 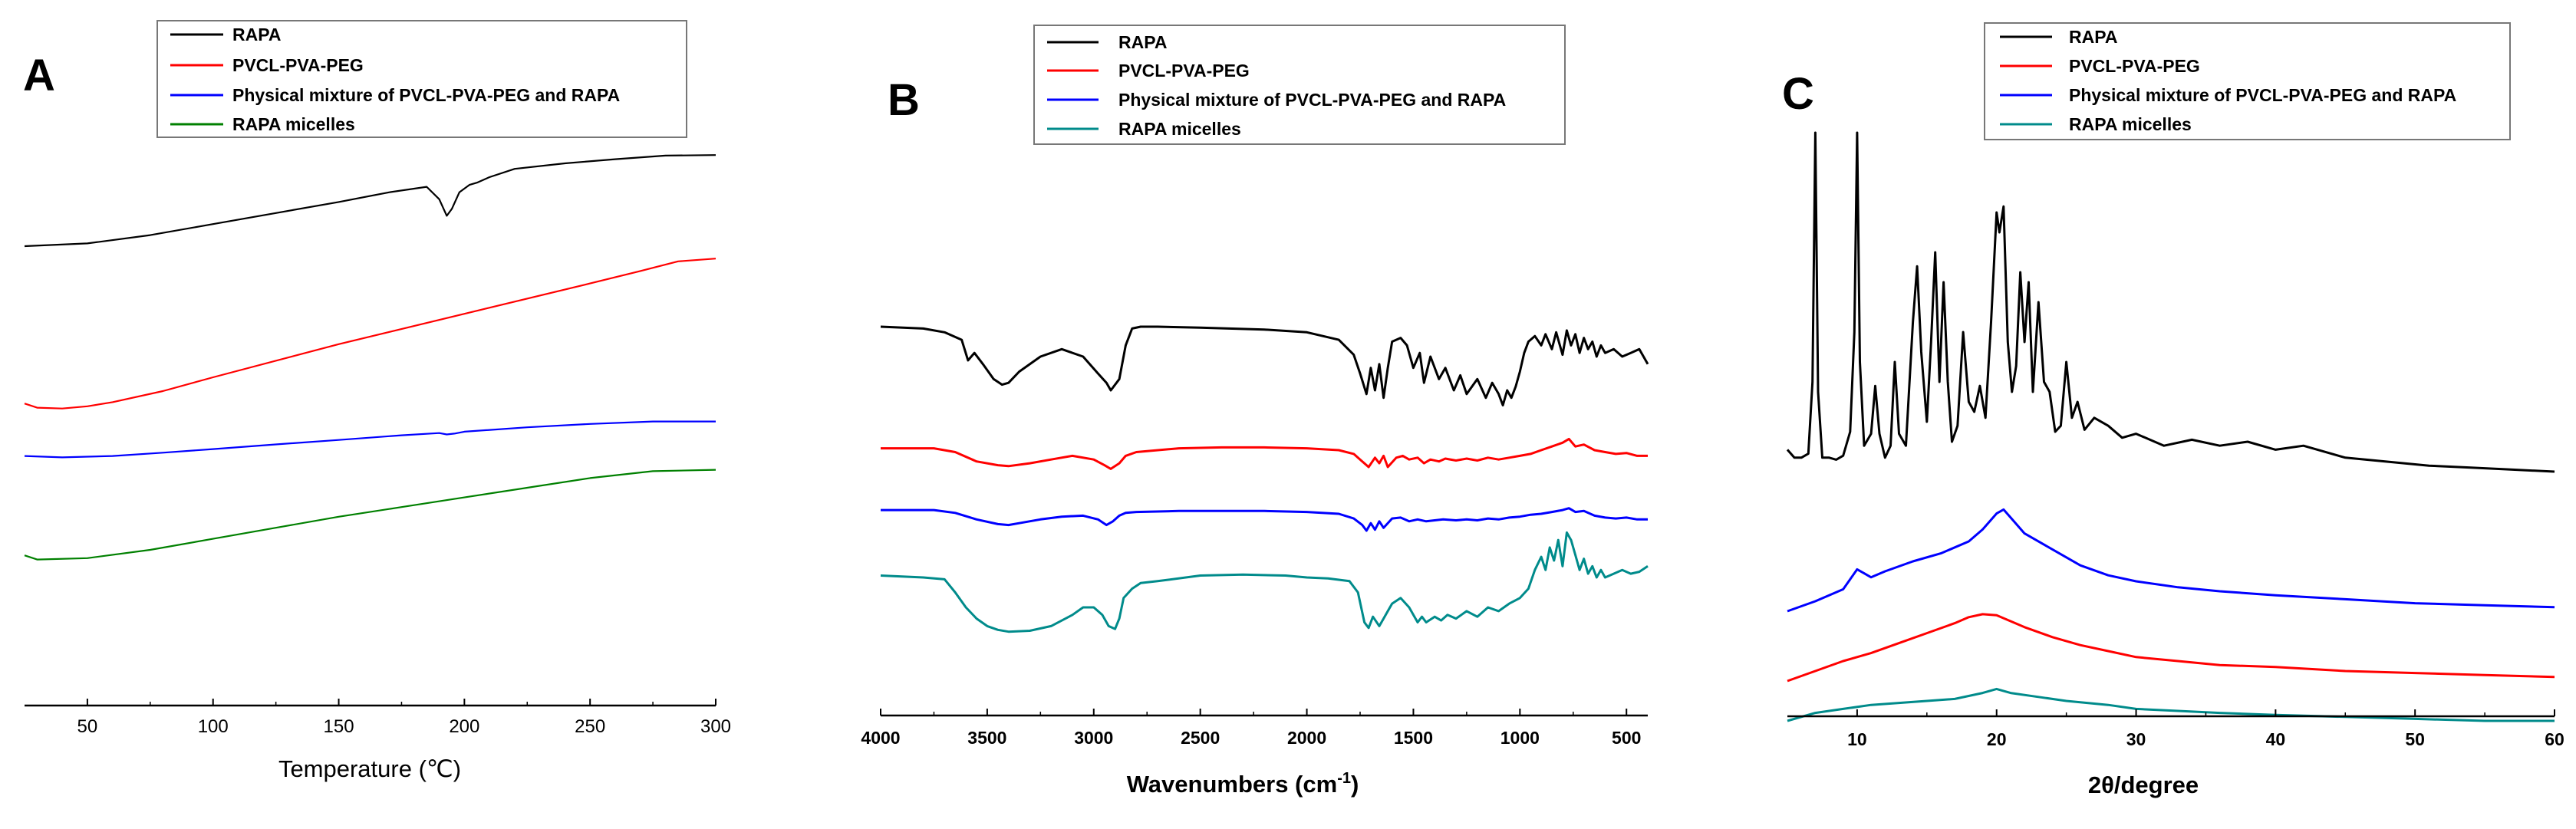 I want to click on series-b-pvcl-pva-peg, so click(x=1264, y=454).